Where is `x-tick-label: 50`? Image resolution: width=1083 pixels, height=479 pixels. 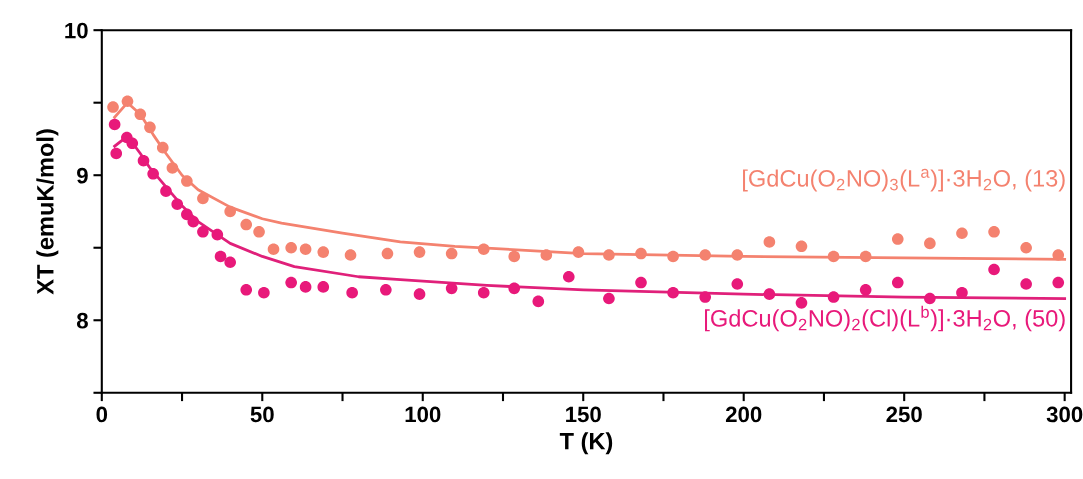 x-tick-label: 50 is located at coordinates (262, 414).